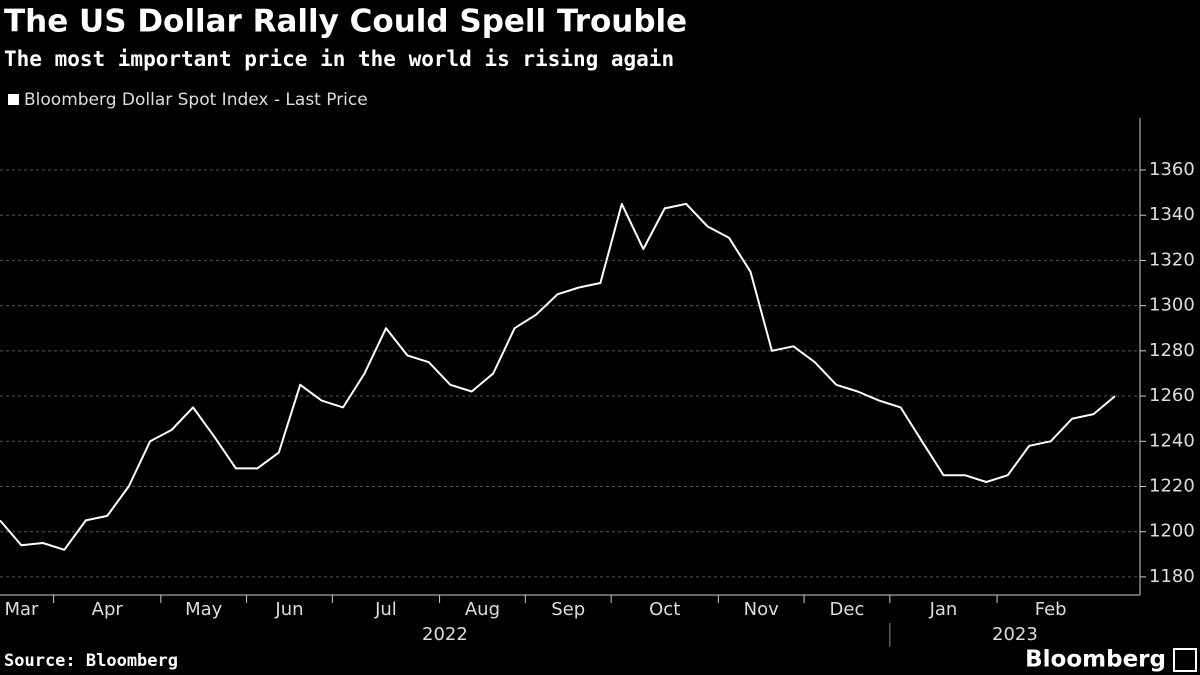 The height and width of the screenshot is (675, 1200). What do you see at coordinates (1172, 395) in the screenshot?
I see `y-tick-label: 1260` at bounding box center [1172, 395].